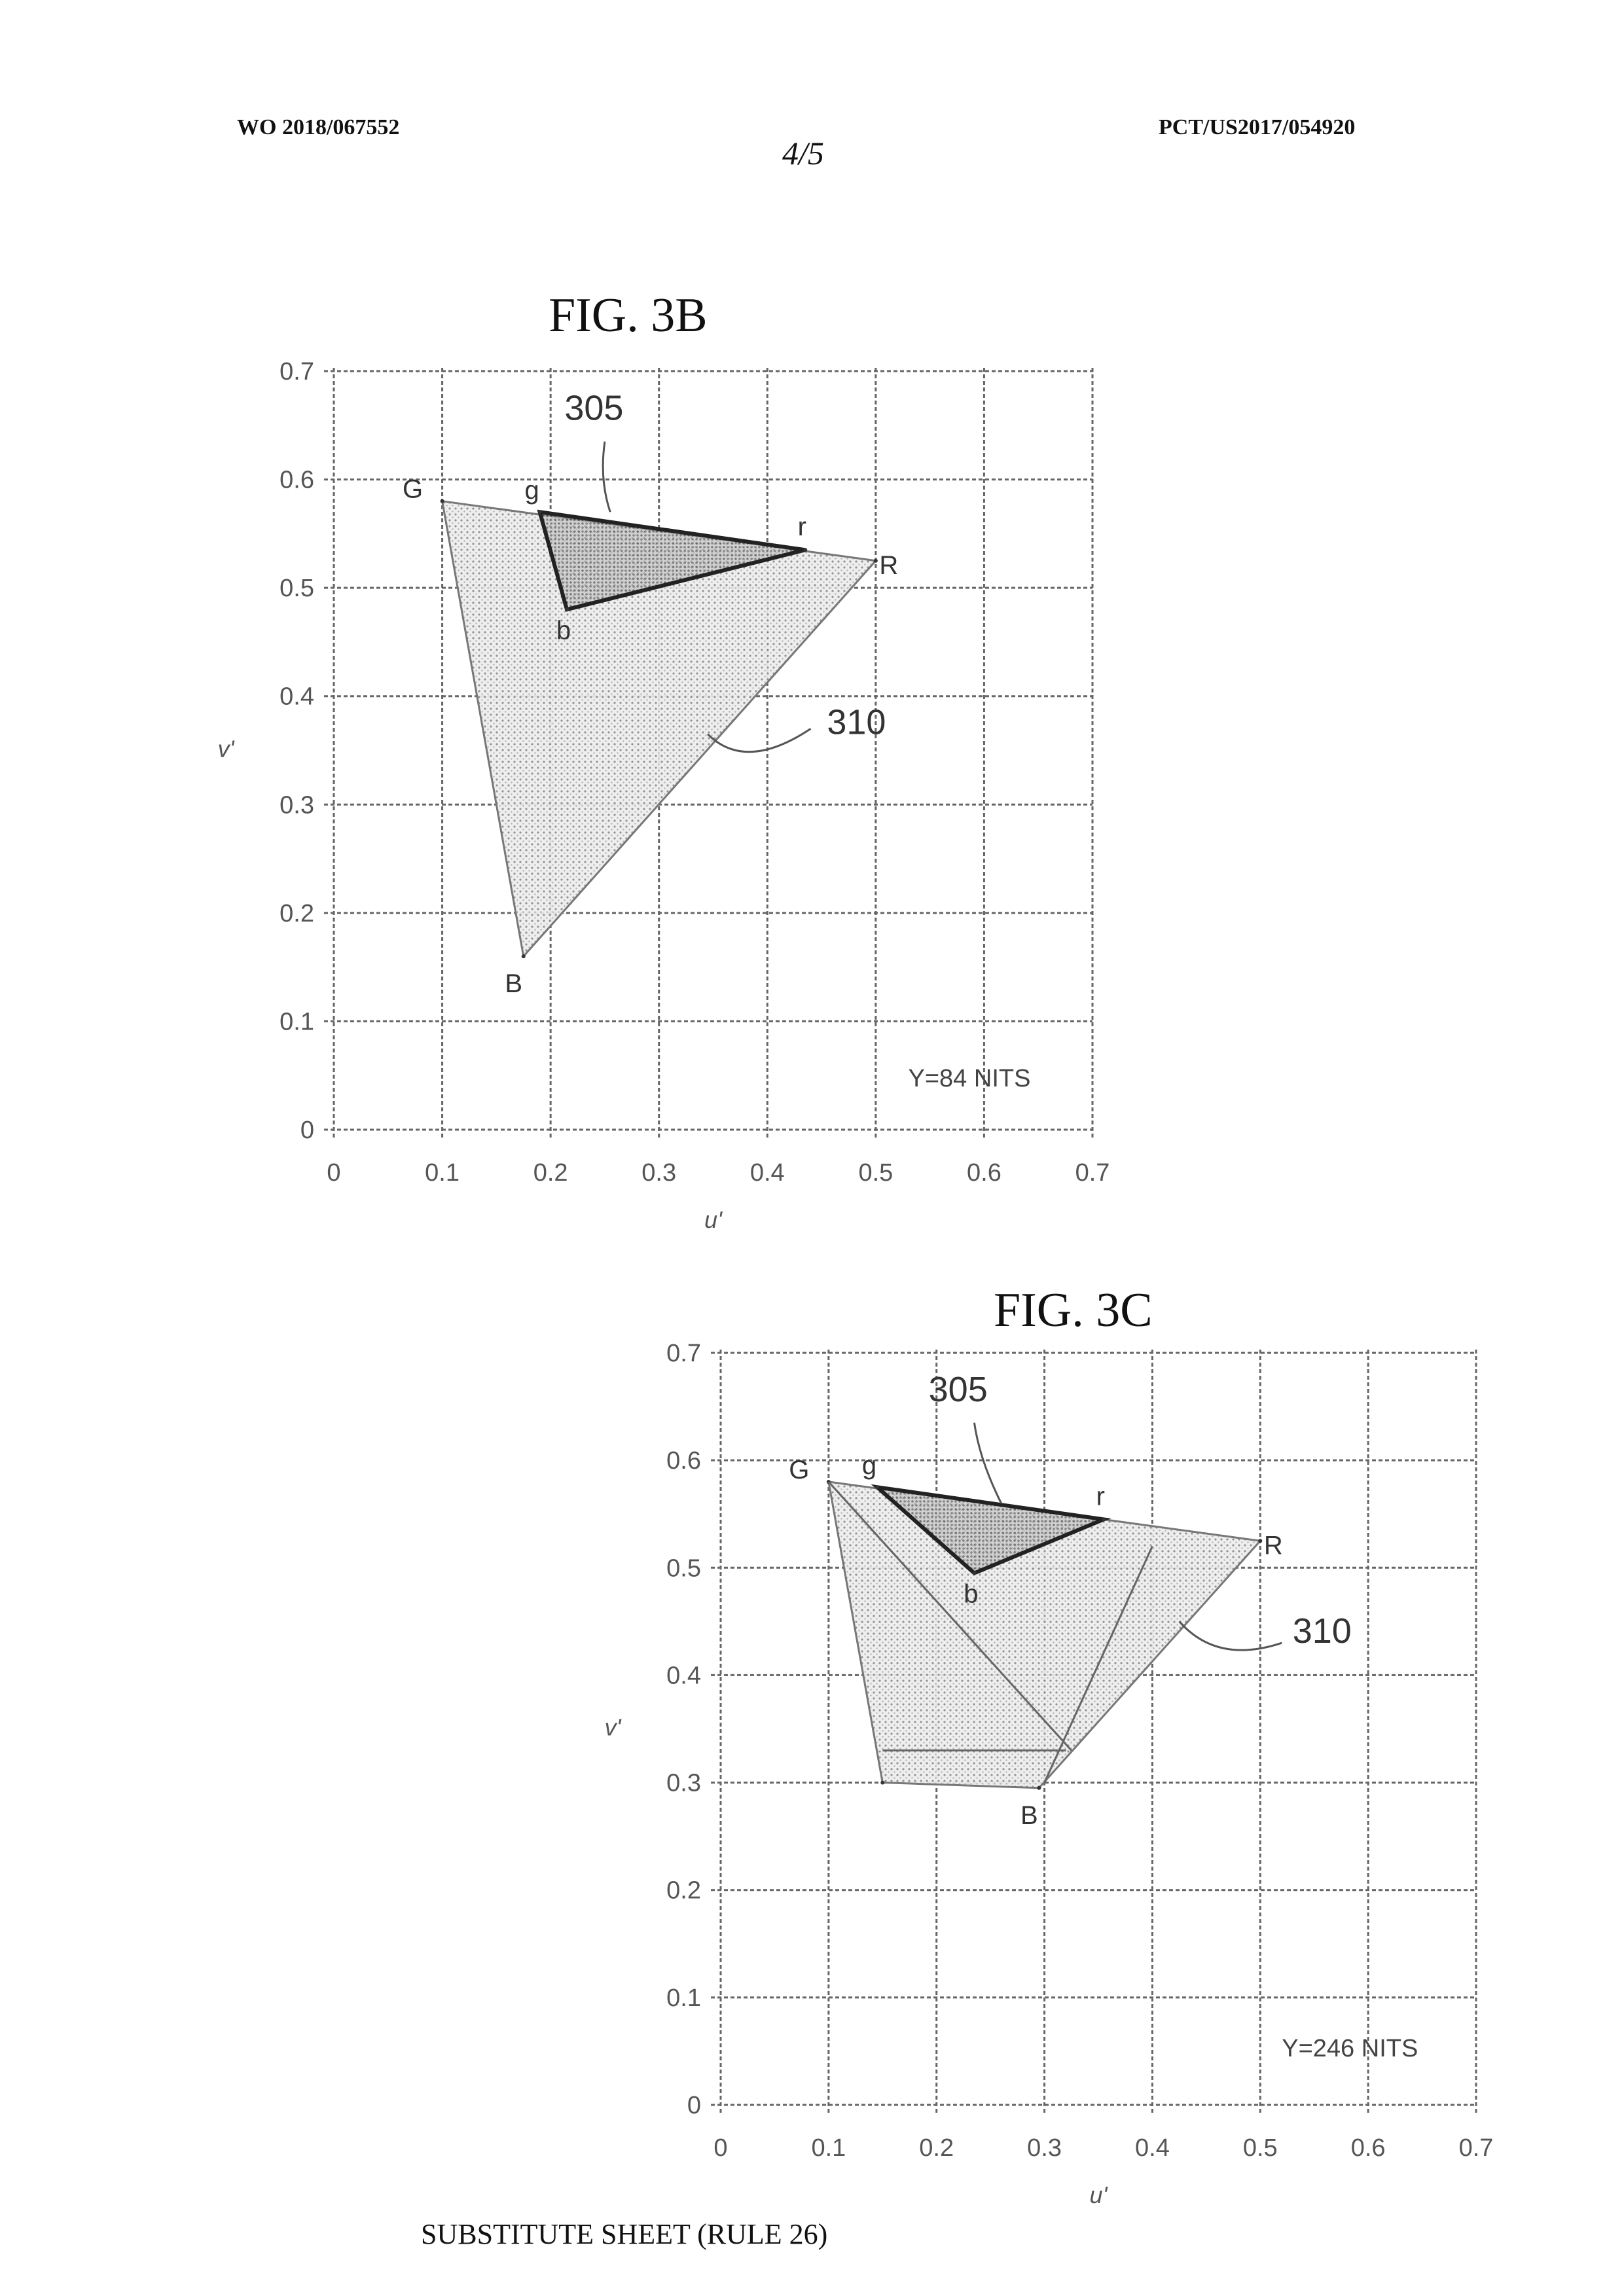  I want to click on fig3c-x-tick-label: 0.2, so click(936, 2148).